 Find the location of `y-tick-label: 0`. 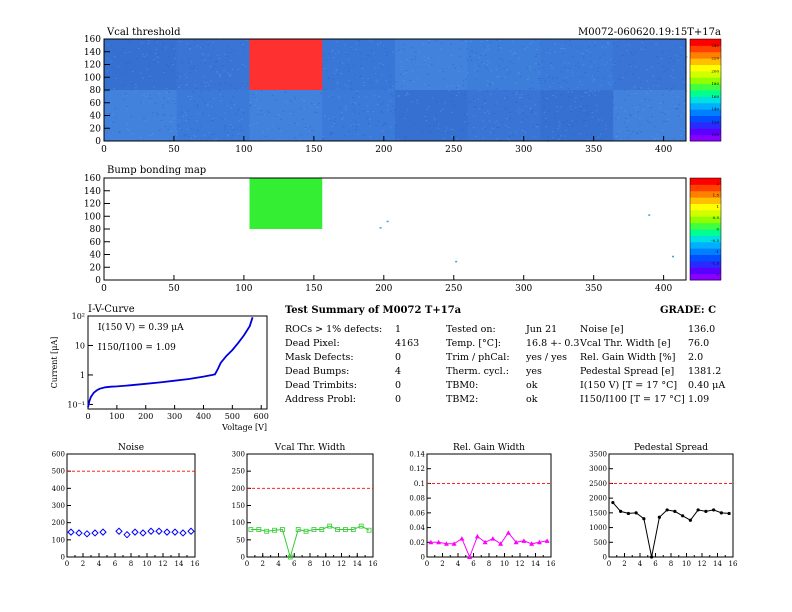

y-tick-label: 0 is located at coordinates (243, 558).